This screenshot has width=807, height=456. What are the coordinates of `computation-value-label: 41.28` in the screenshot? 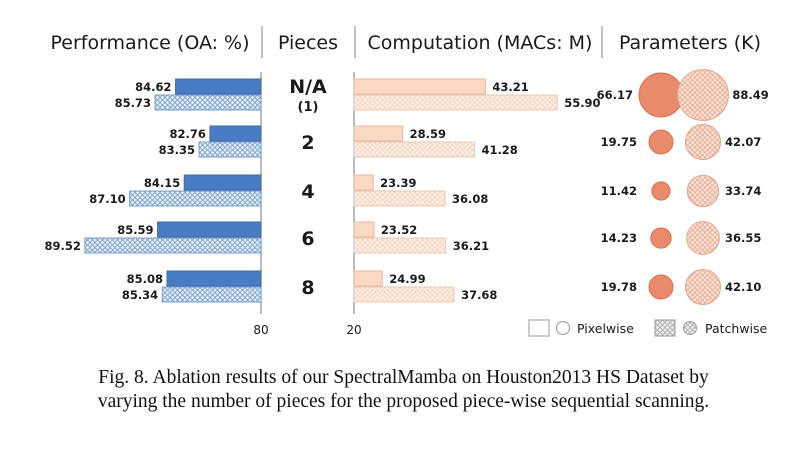 It's located at (499, 150).